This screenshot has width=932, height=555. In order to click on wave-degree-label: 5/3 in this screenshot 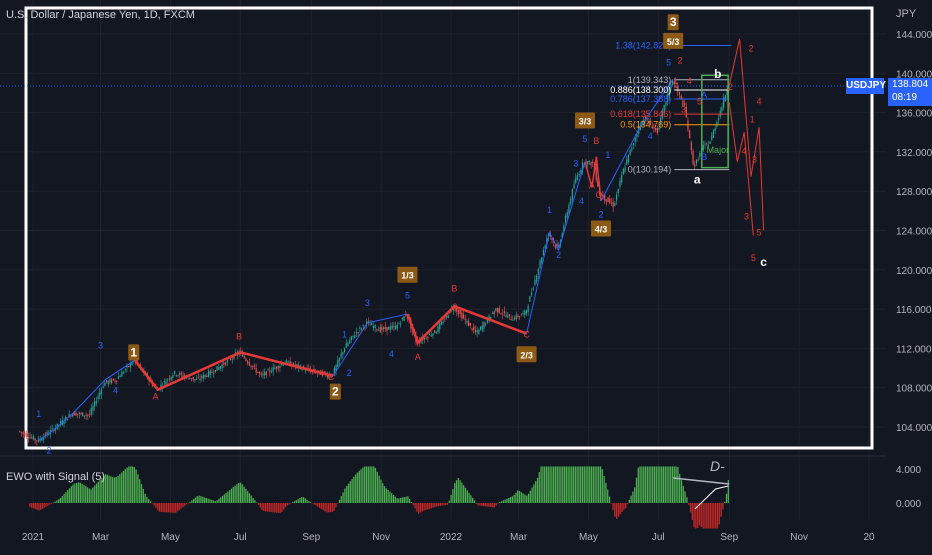, I will do `click(673, 42)`.